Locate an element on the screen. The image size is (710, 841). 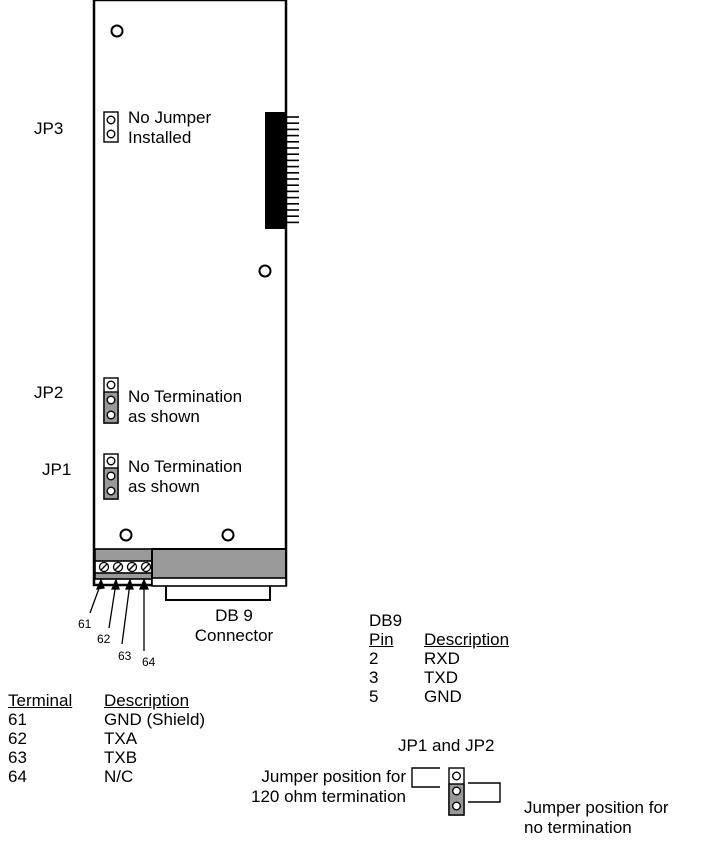
jp2-label: JP2 is located at coordinates (49, 392).